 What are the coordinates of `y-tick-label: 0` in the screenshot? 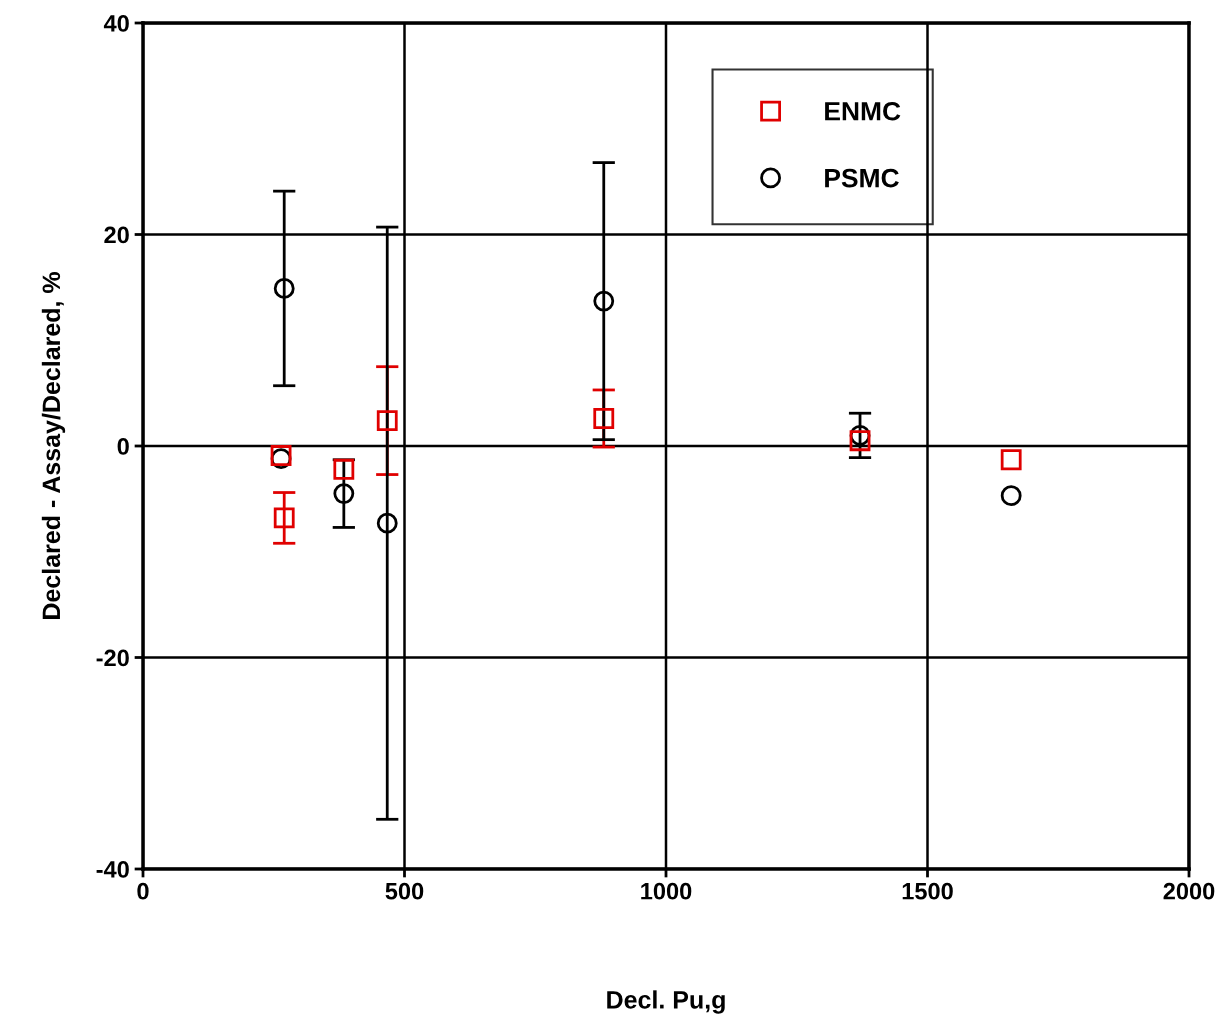 It's located at (123, 446).